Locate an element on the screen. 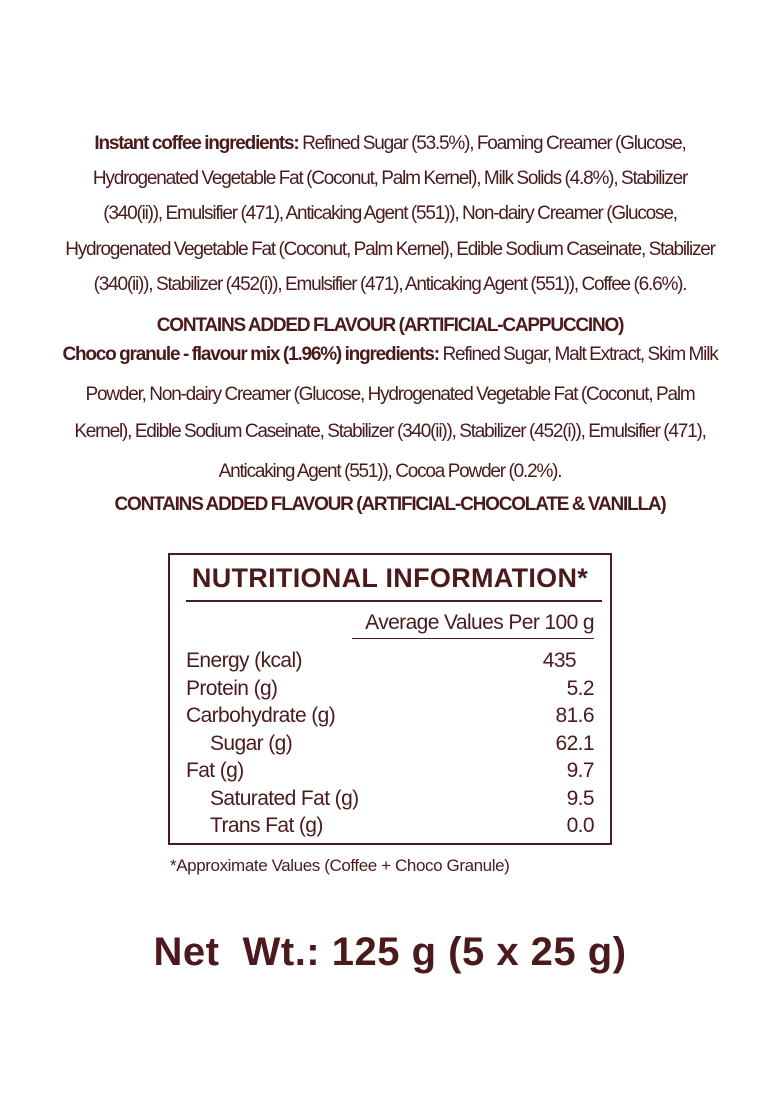  row-value: 9.5 is located at coordinates (580, 798).